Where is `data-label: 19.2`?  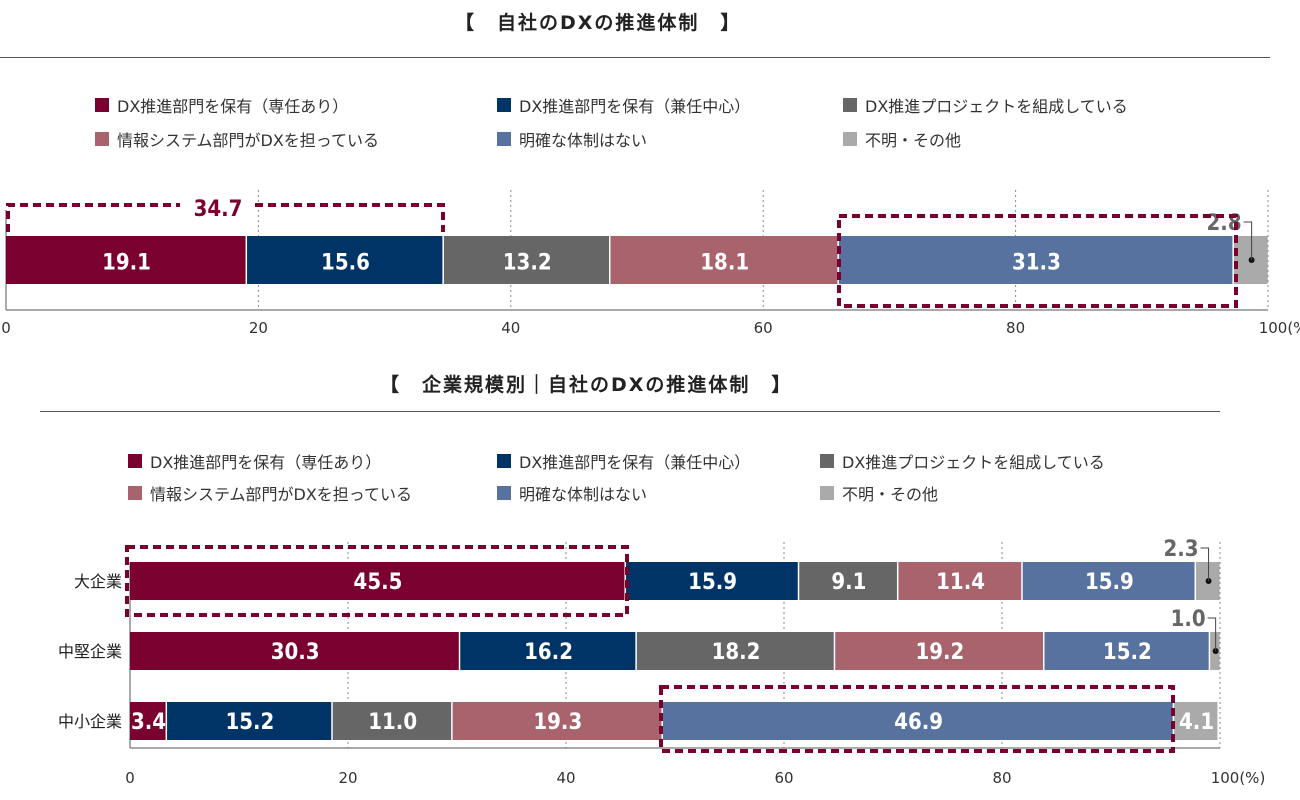 data-label: 19.2 is located at coordinates (939, 652).